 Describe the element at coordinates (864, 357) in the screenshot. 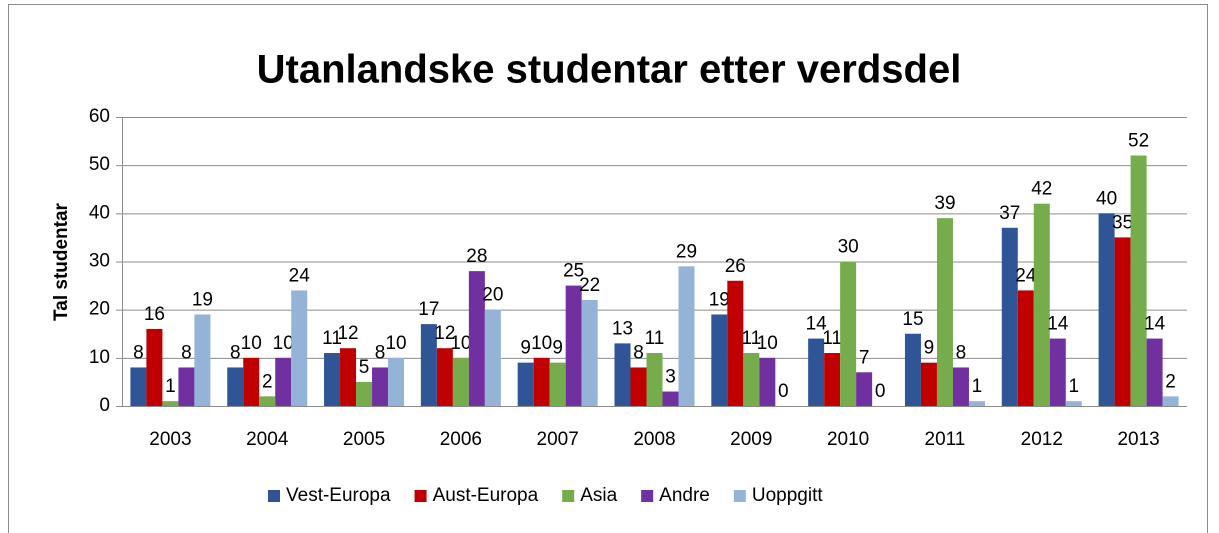

I see `data-label: 7` at that location.